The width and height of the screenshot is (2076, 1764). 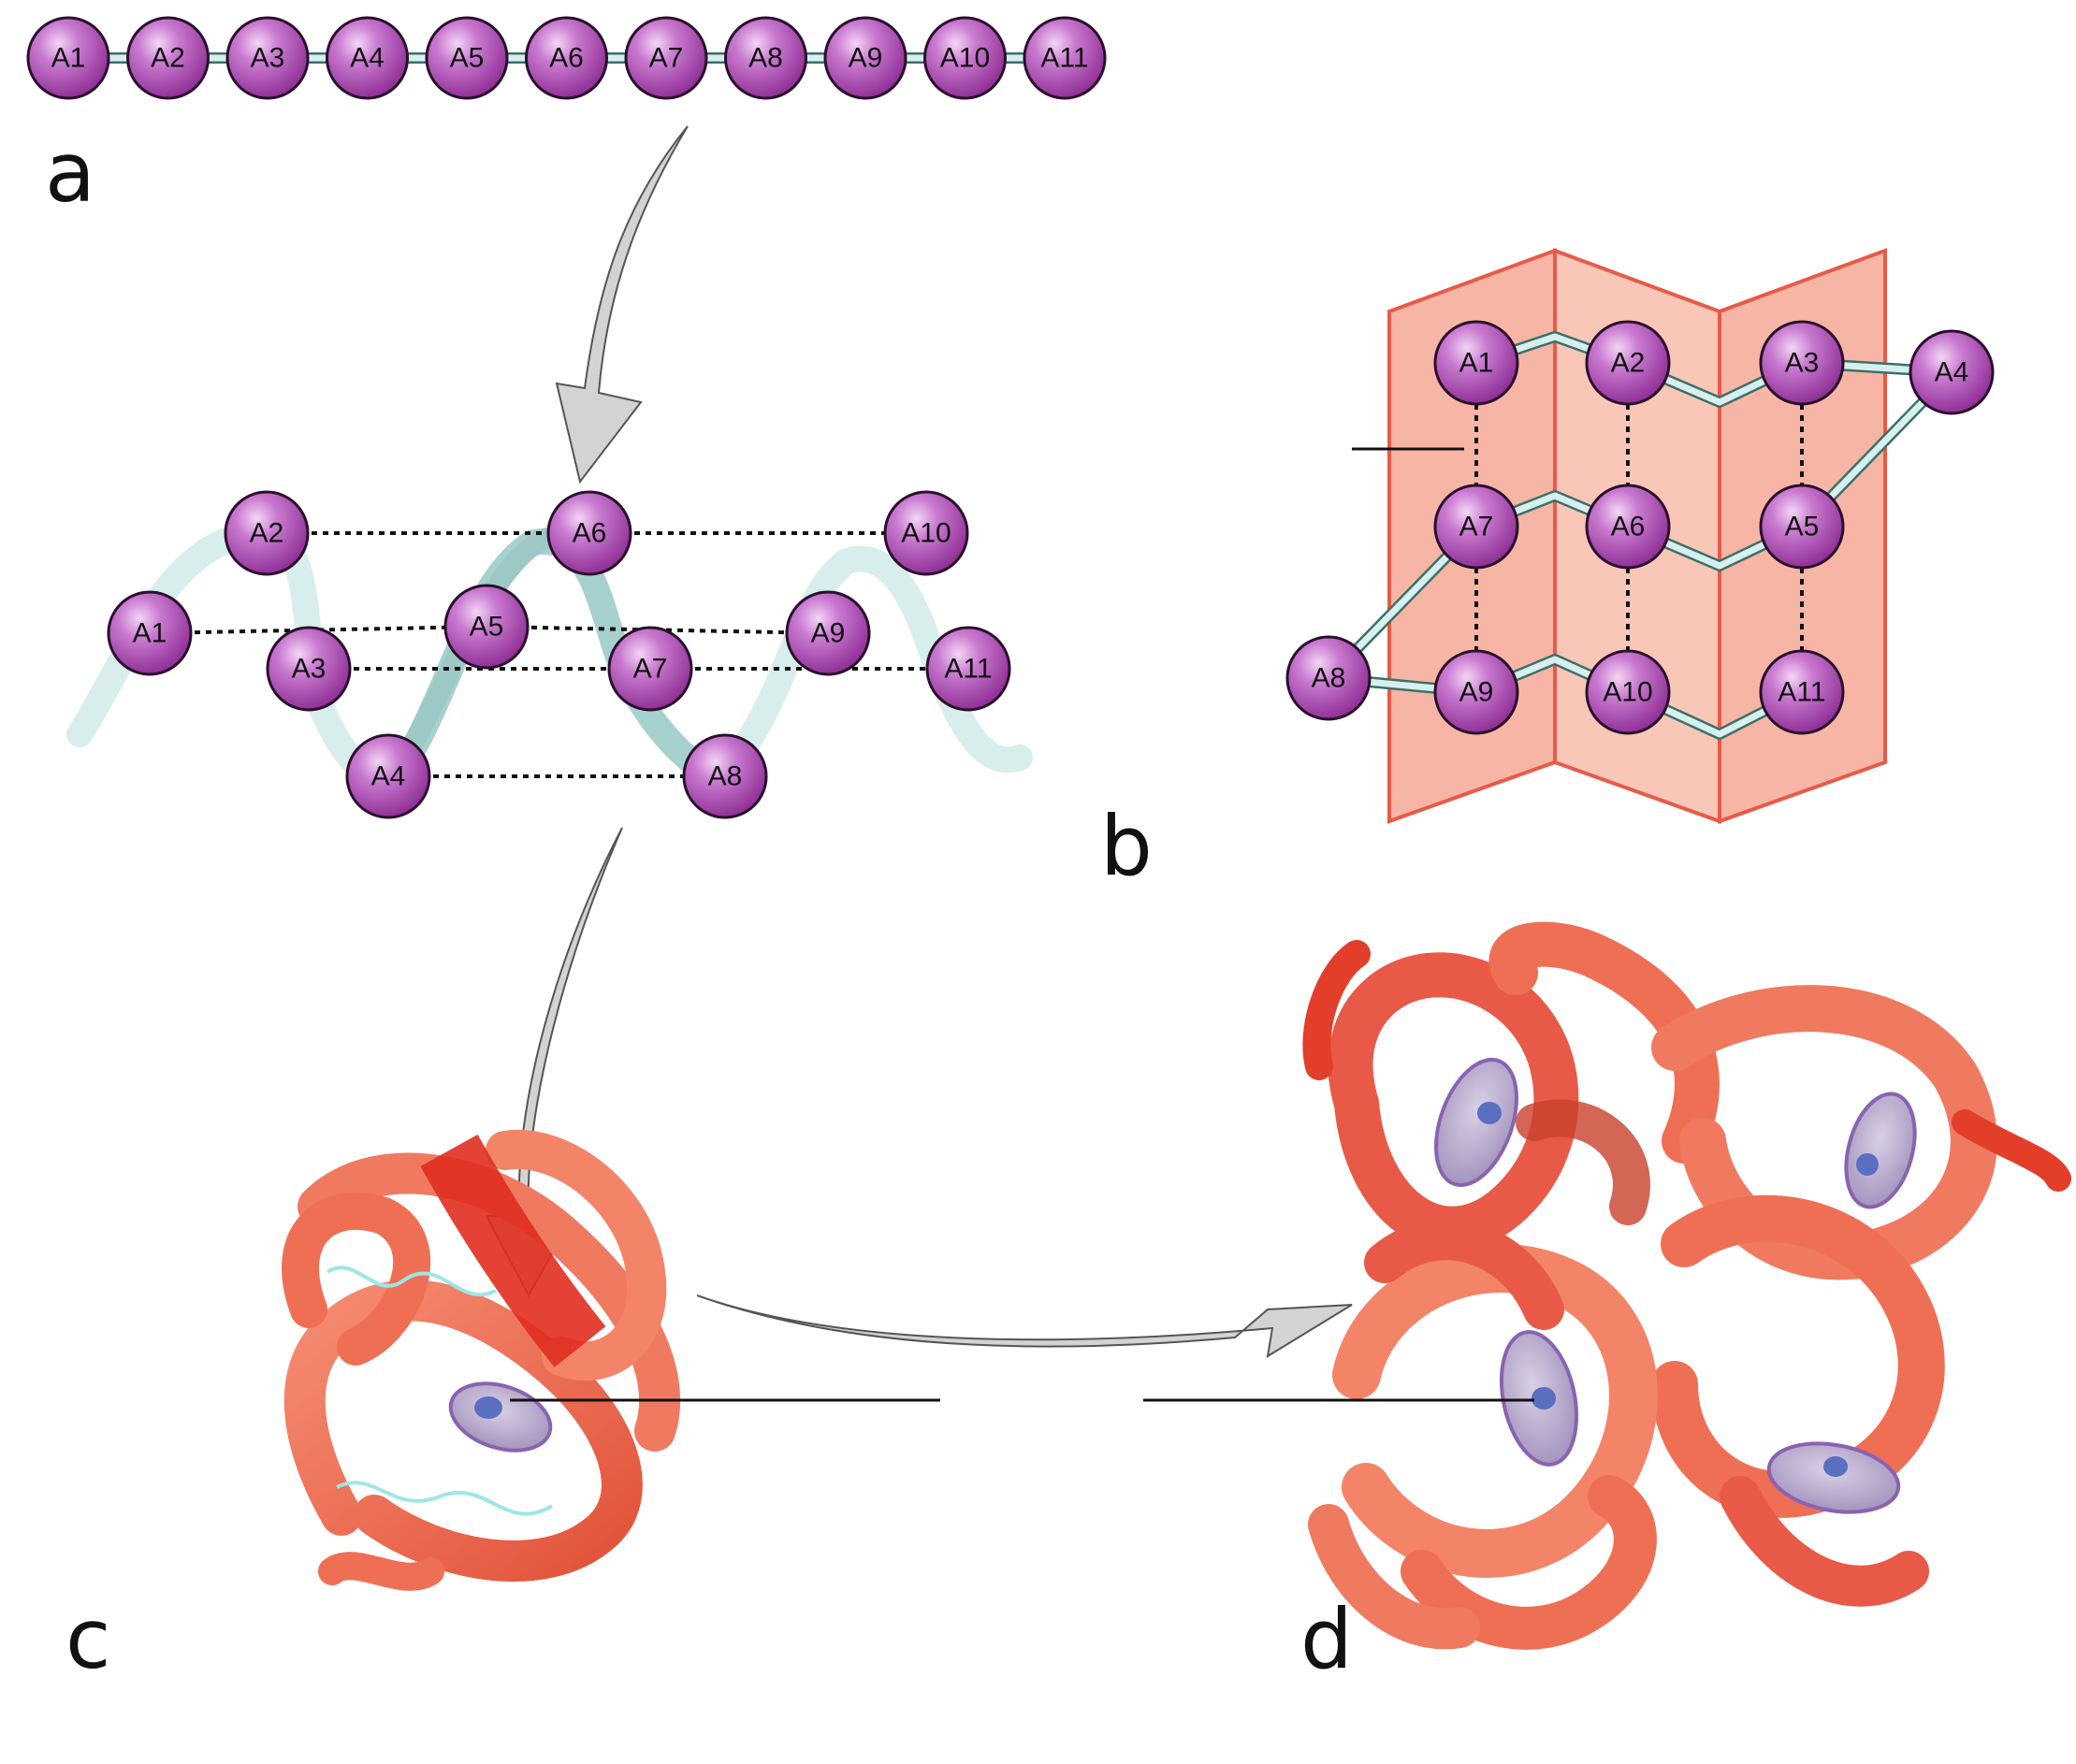 I want to click on primary-chain: A1 A2 A3 A4 A5 A6 A7 A8 A9 A10 A11, so click(x=566, y=58).